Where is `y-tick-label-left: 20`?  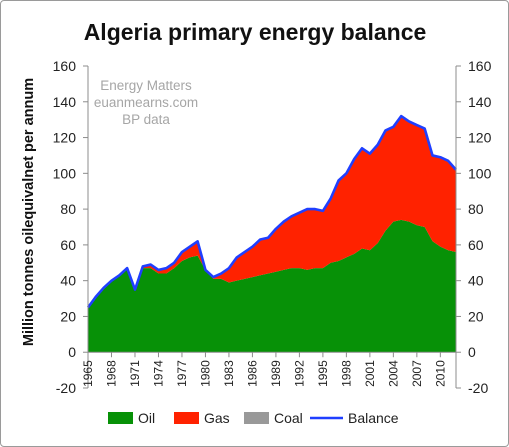
y-tick-label-left: 20 is located at coordinates (68, 316).